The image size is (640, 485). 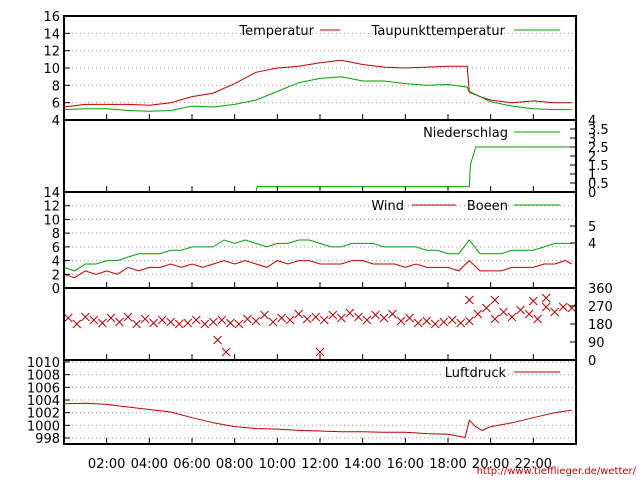 What do you see at coordinates (447, 464) in the screenshot?
I see `x-tick-label: 18:00` at bounding box center [447, 464].